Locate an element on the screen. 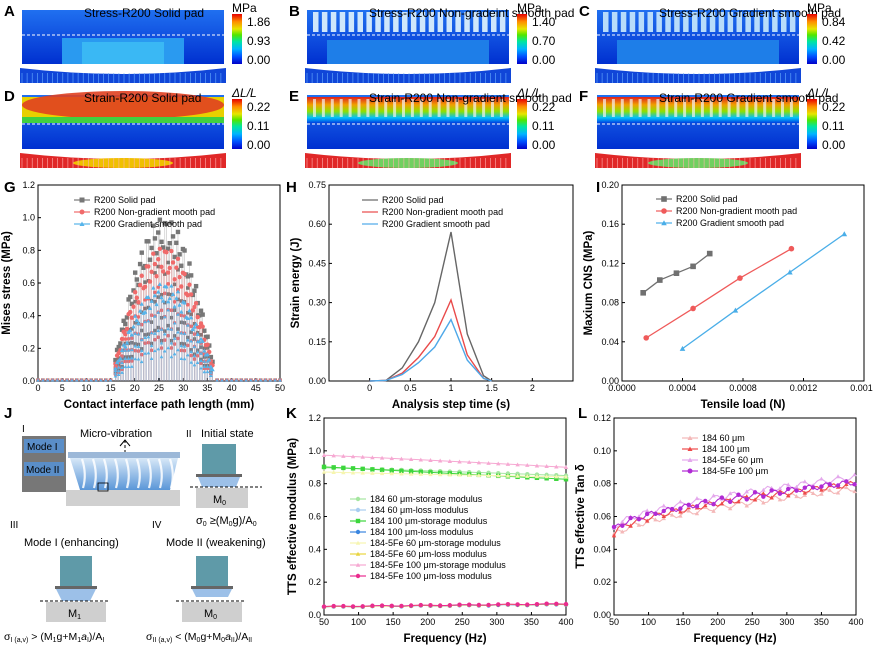 The width and height of the screenshot is (873, 650). x-tick-label: 35 is located at coordinates (207, 388).